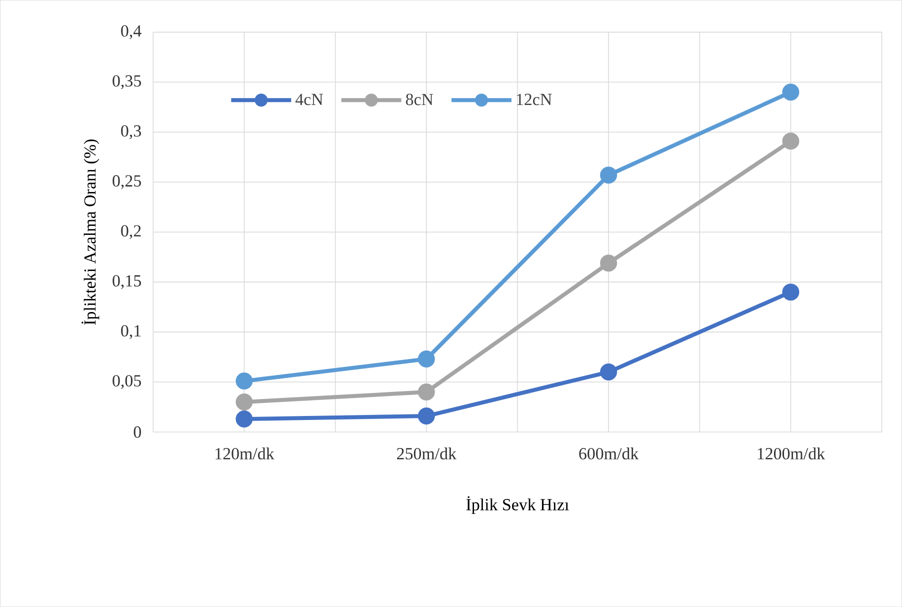  Describe the element at coordinates (309, 100) in the screenshot. I see `legend-label: 4cN` at that location.